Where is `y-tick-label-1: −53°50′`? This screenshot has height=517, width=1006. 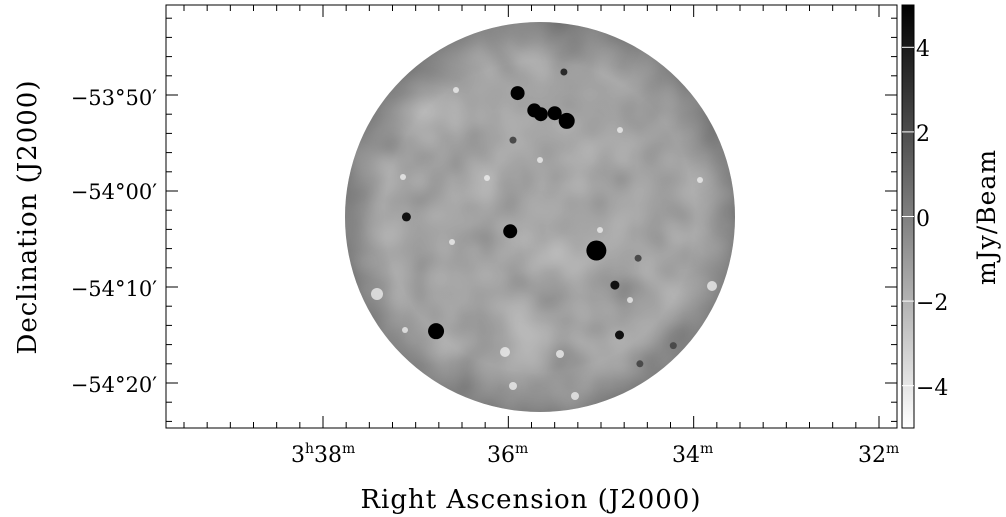 y-tick-label-1: −53°50′ is located at coordinates (114, 98).